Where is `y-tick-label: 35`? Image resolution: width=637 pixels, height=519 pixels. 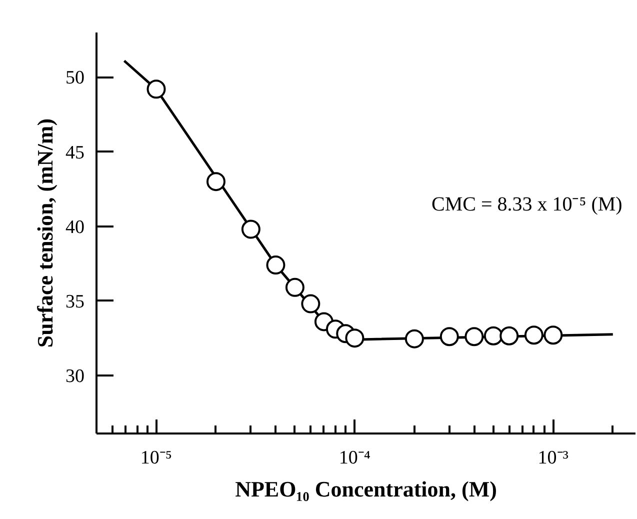 y-tick-label: 35 is located at coordinates (75, 301).